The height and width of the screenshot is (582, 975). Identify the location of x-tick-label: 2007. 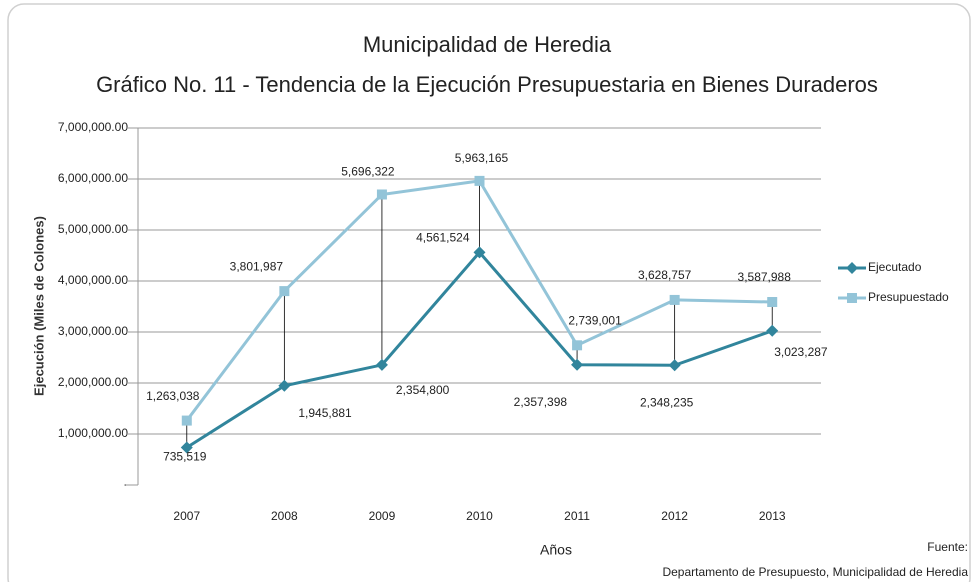
(186, 516).